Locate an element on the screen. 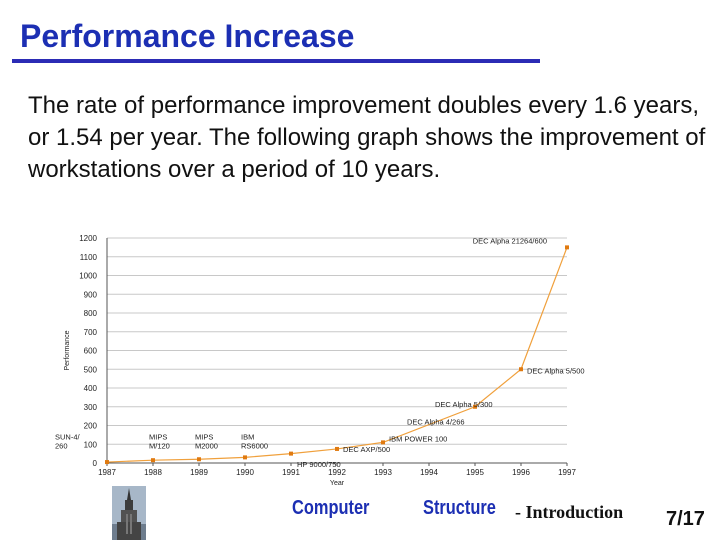  x-tick-label: 1990 is located at coordinates (245, 472).